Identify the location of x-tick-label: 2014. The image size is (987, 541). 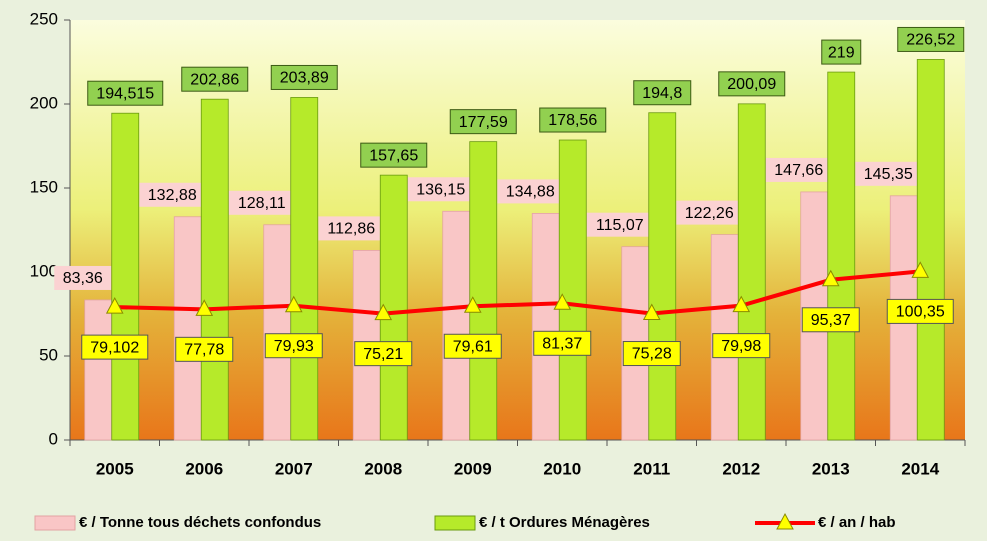
(920, 468).